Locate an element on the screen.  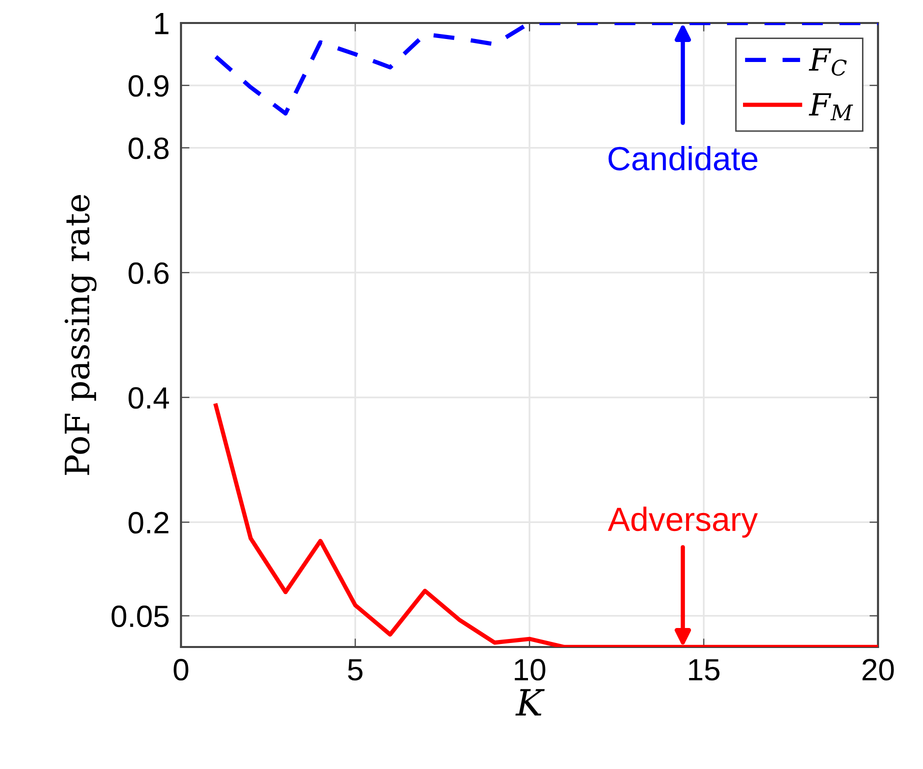
y-tick-label: 1 is located at coordinates (161, 23).